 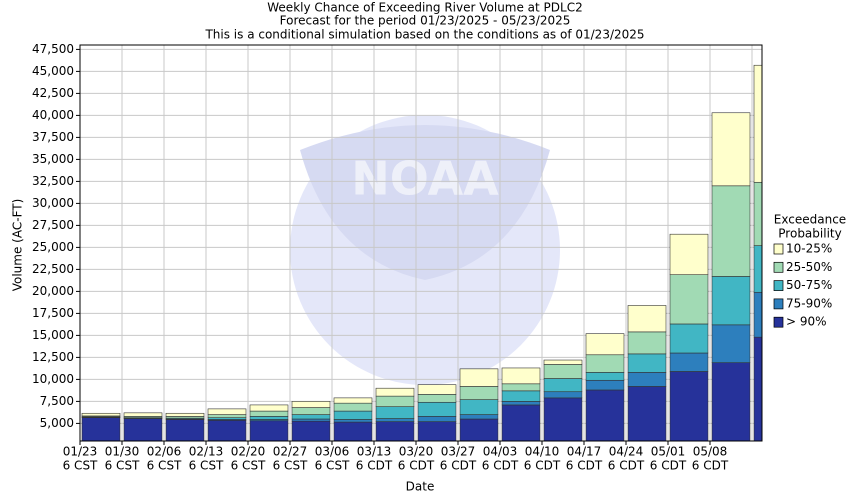 What do you see at coordinates (53, 71) in the screenshot?
I see `y-tick-label: 45,000` at bounding box center [53, 71].